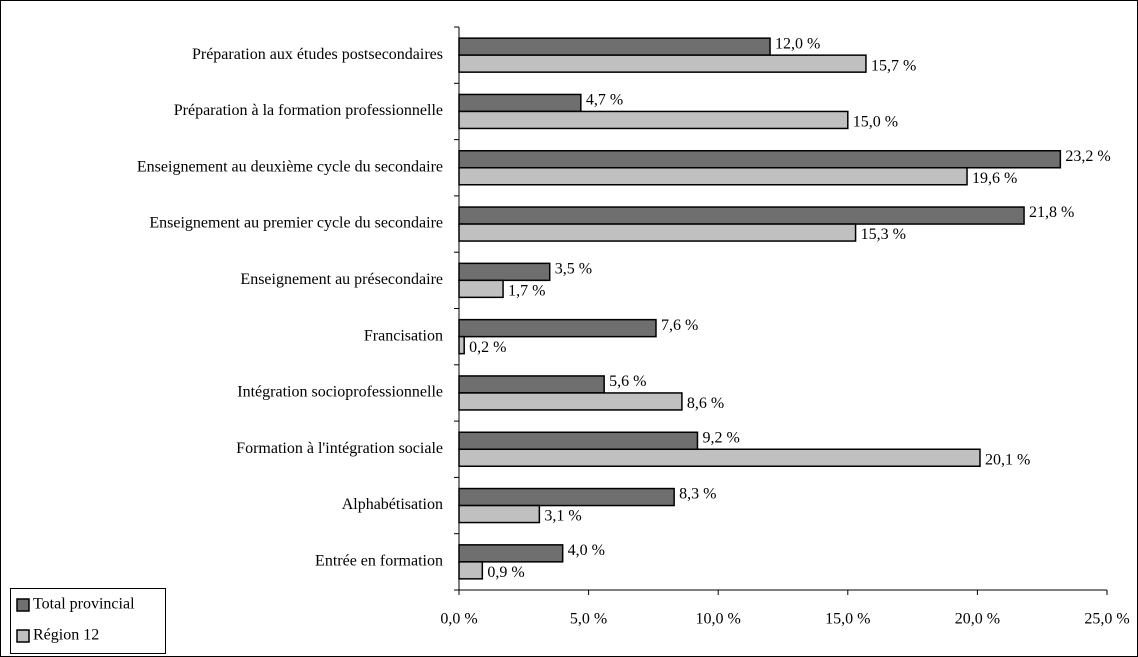 This screenshot has width=1138, height=657. Describe the element at coordinates (1007, 459) in the screenshot. I see `value-label: 20,1 %` at that location.